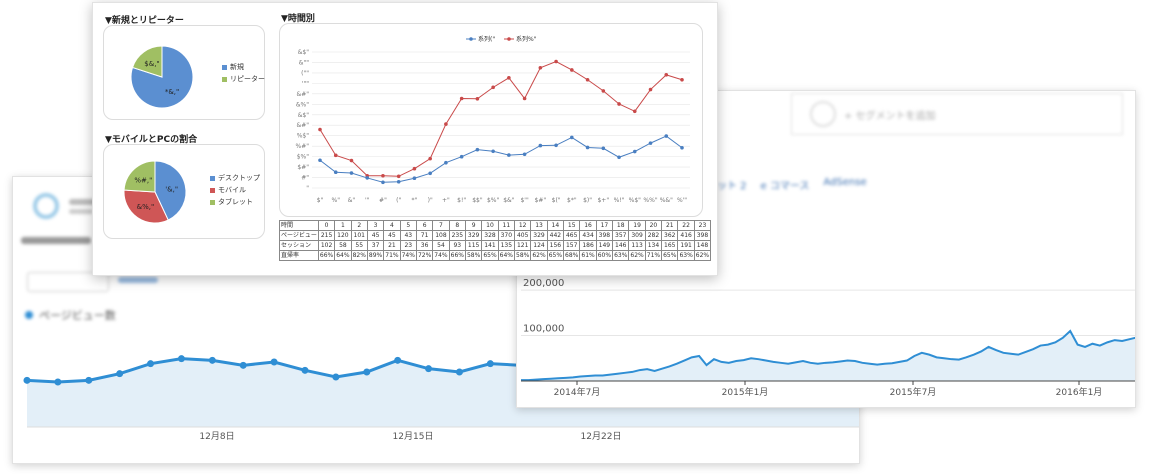 This screenshot has width=1152, height=474. What do you see at coordinates (144, 21) in the screenshot?
I see `section-title-new-return: ▼新規とリピーター` at bounding box center [144, 21].